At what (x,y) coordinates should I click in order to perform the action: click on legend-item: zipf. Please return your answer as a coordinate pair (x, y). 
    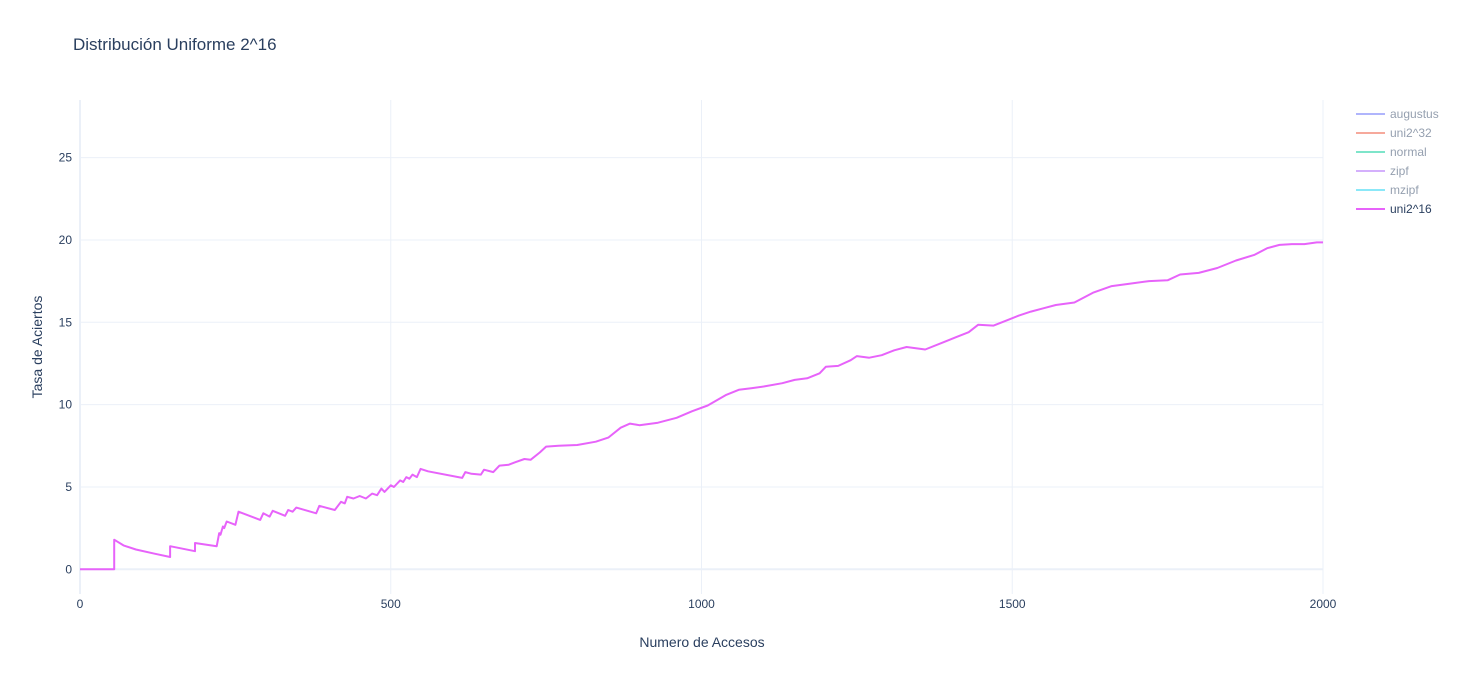
    Looking at the image, I should click on (1382, 171).